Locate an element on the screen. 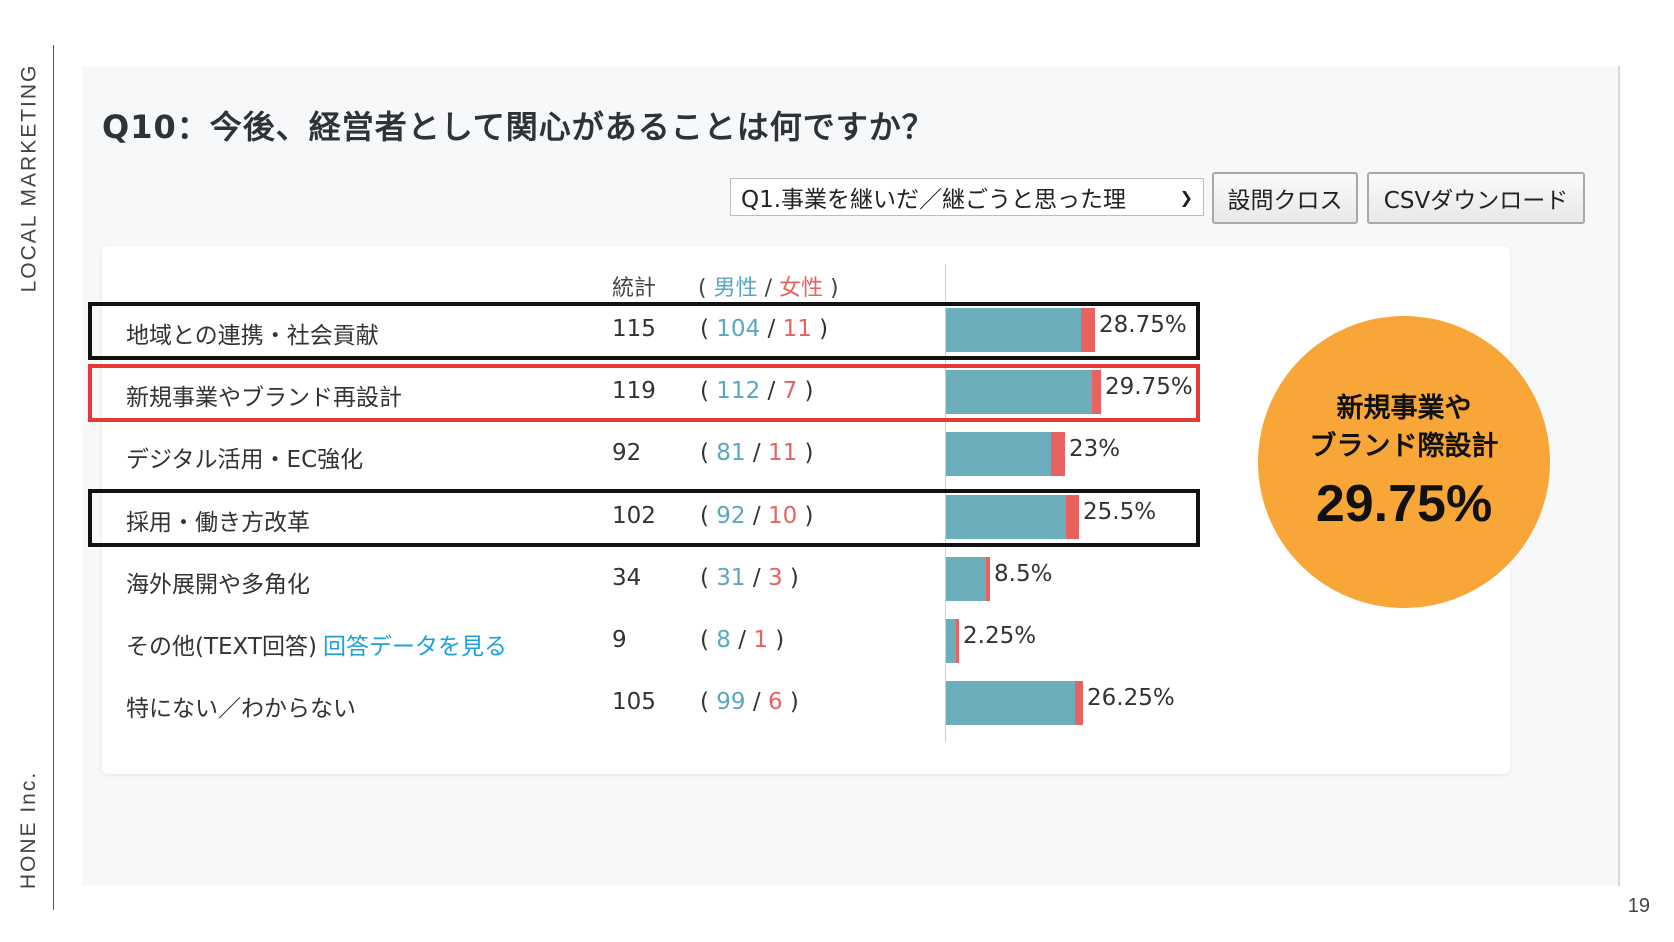  question-title: Q10：今後、経営者として関心があることは何ですか？ is located at coordinates (518, 127).